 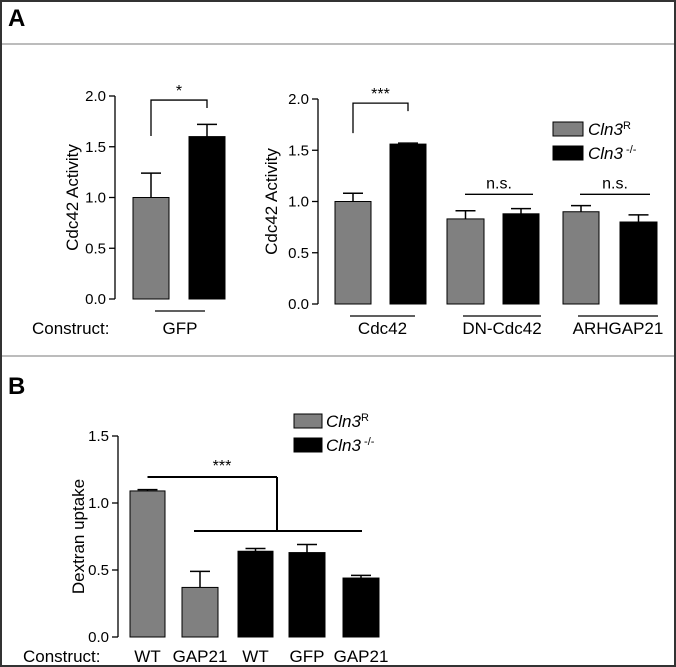 What do you see at coordinates (308, 421) in the screenshot?
I see `legend-b-swatch-cln3r` at bounding box center [308, 421].